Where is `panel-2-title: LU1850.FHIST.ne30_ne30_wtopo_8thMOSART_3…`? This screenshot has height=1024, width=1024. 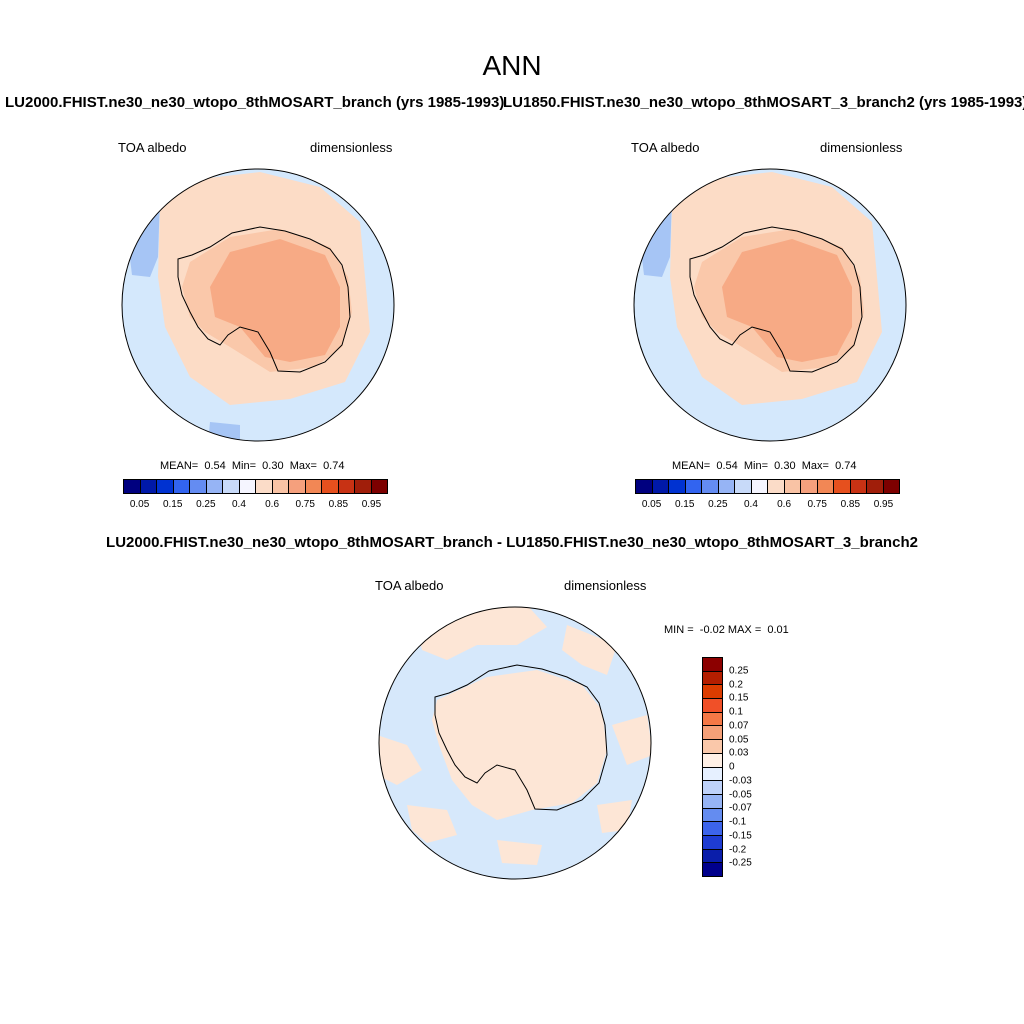 panel-2-title: LU1850.FHIST.ne30_ne30_wtopo_8thMOSART_3… is located at coordinates (763, 102).